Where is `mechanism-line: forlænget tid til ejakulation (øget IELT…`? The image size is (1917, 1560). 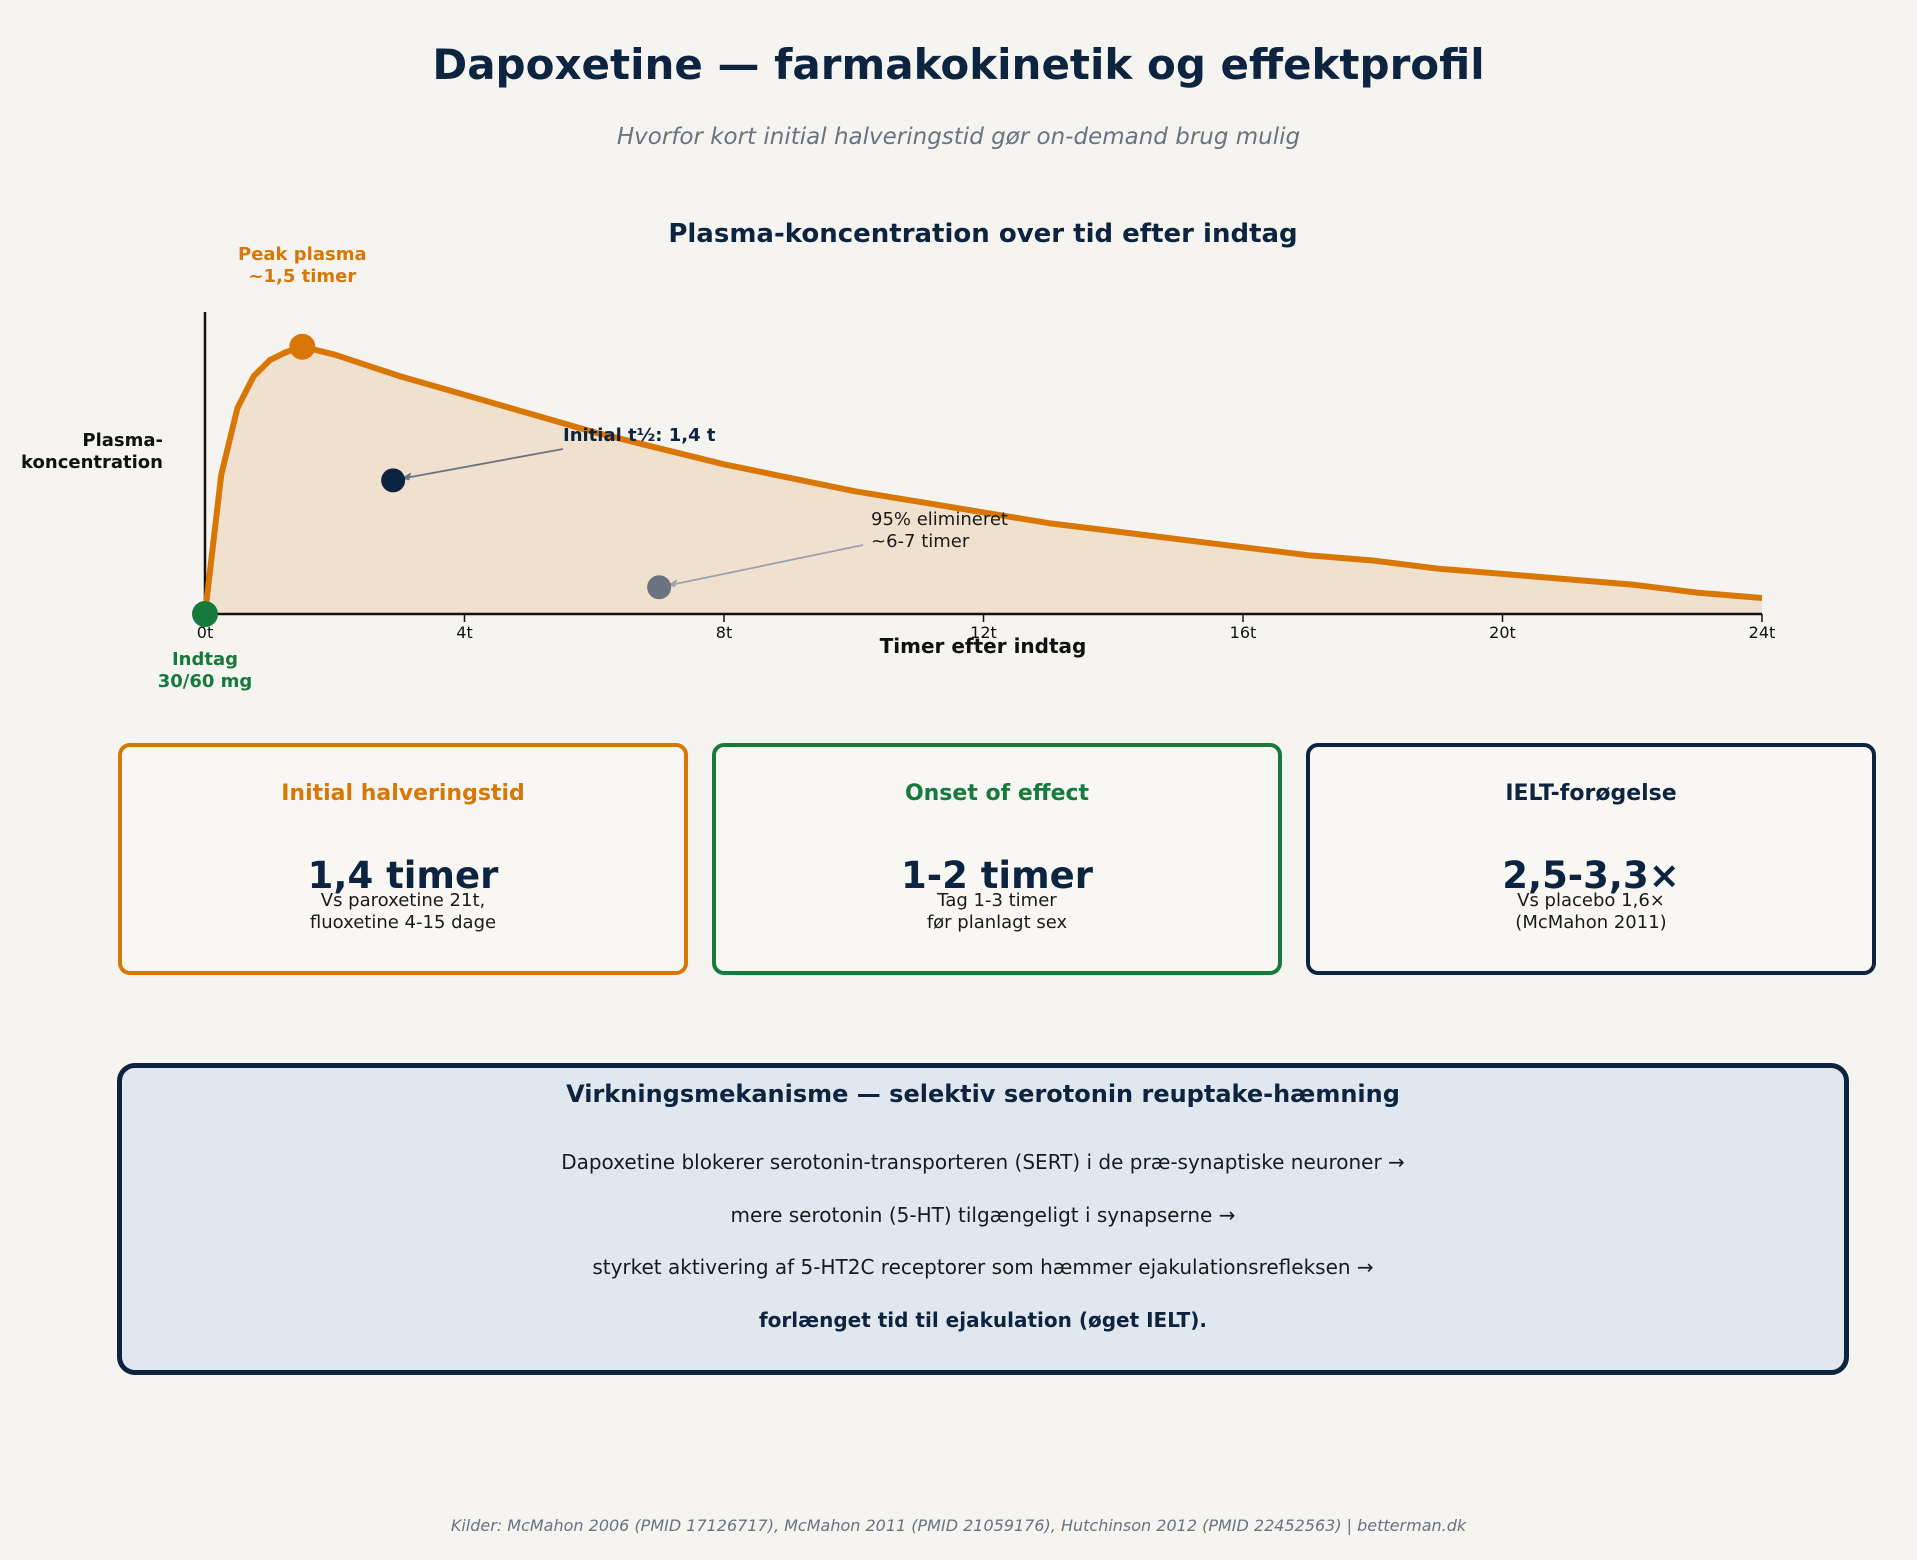 mechanism-line: forlænget tid til ejakulation (øget IELT… is located at coordinates (983, 1320).